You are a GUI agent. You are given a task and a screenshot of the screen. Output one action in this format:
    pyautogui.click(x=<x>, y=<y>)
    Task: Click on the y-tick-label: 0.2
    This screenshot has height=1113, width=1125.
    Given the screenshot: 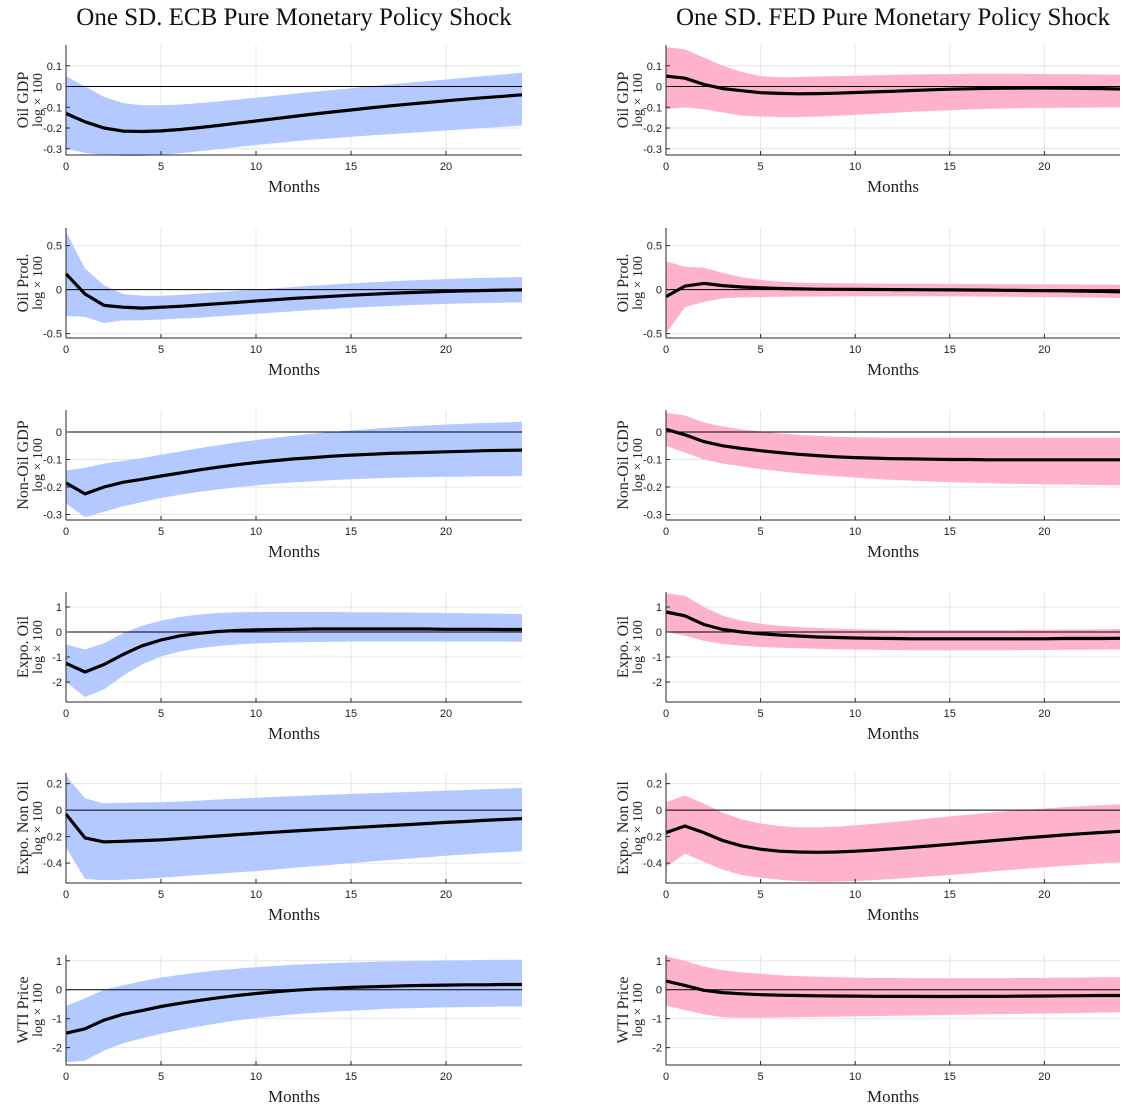 What is the action you would take?
    pyautogui.click(x=654, y=785)
    